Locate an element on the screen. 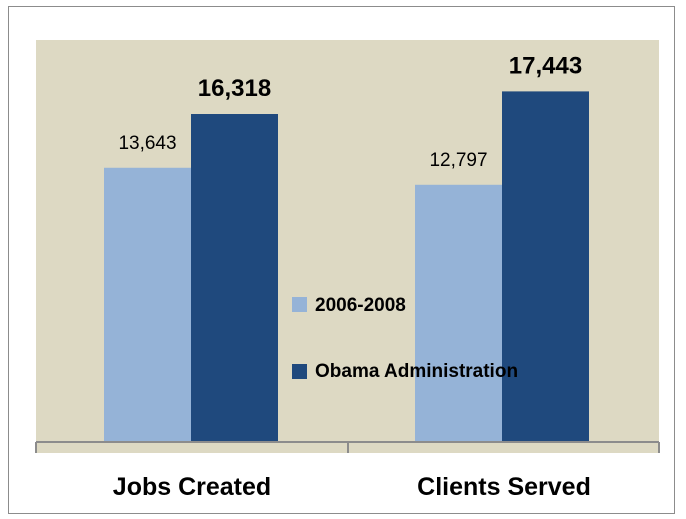  data-label: 12,797 is located at coordinates (458, 160).